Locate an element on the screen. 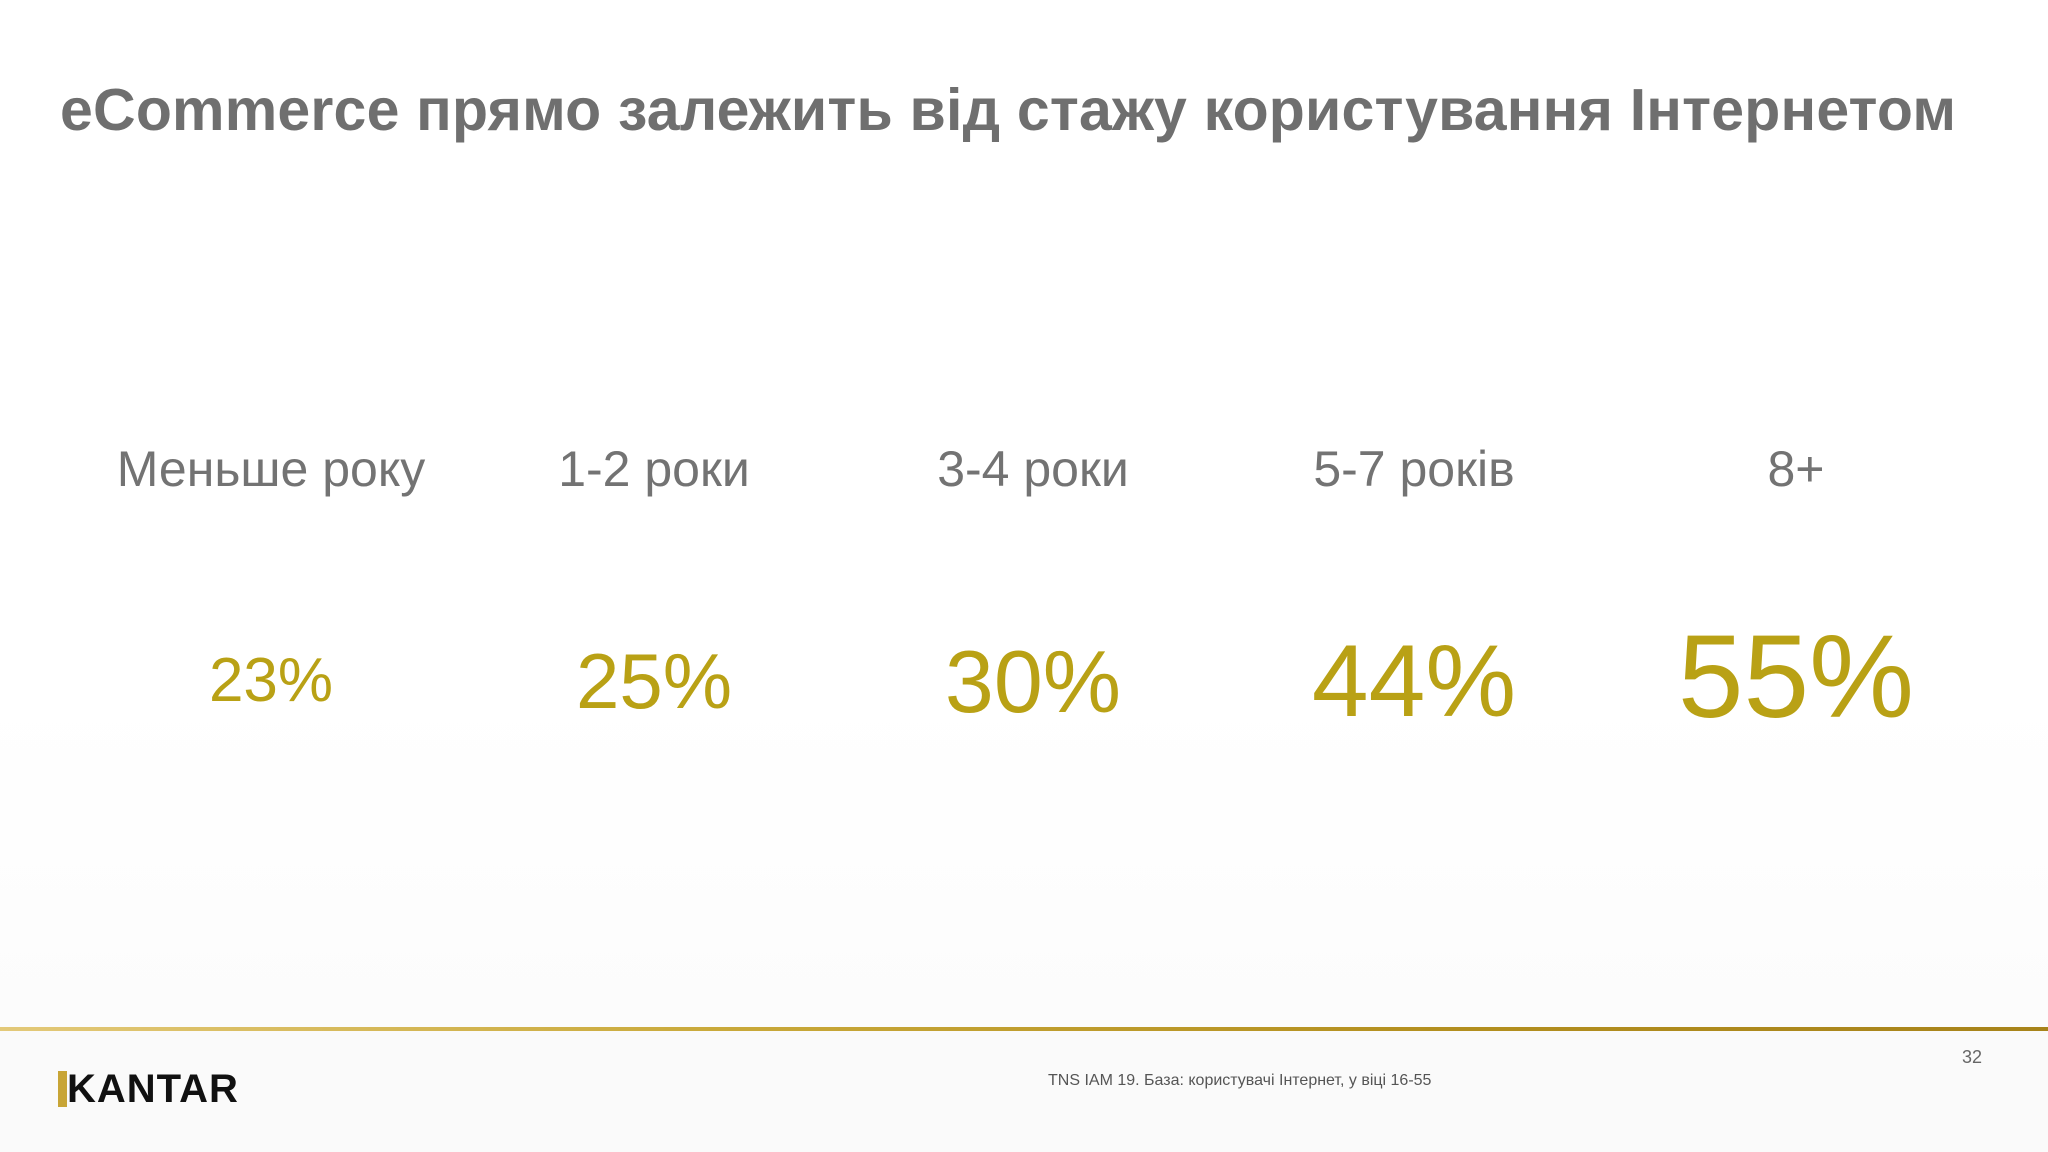  category-label: 1-2 роки is located at coordinates (654, 469).